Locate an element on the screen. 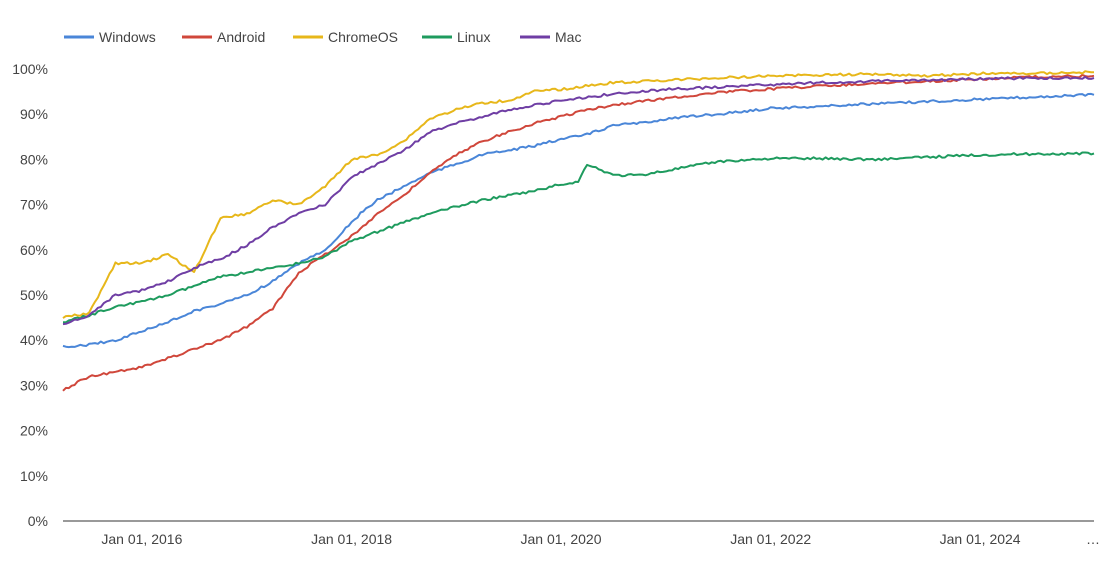  legend: Windows Android ChromeOS Linux Mac is located at coordinates (322, 37).